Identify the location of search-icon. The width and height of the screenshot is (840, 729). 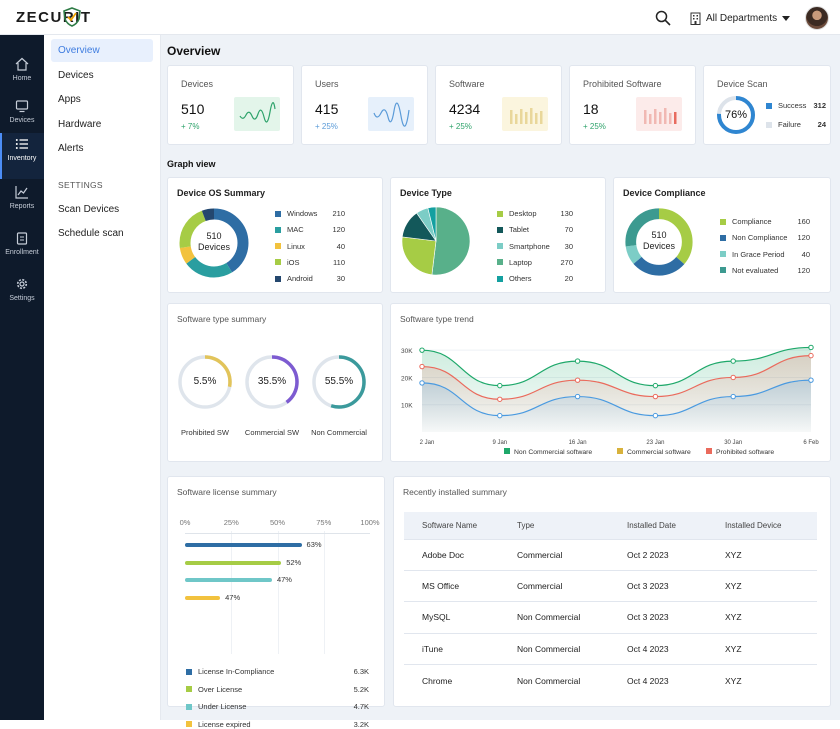
(663, 18).